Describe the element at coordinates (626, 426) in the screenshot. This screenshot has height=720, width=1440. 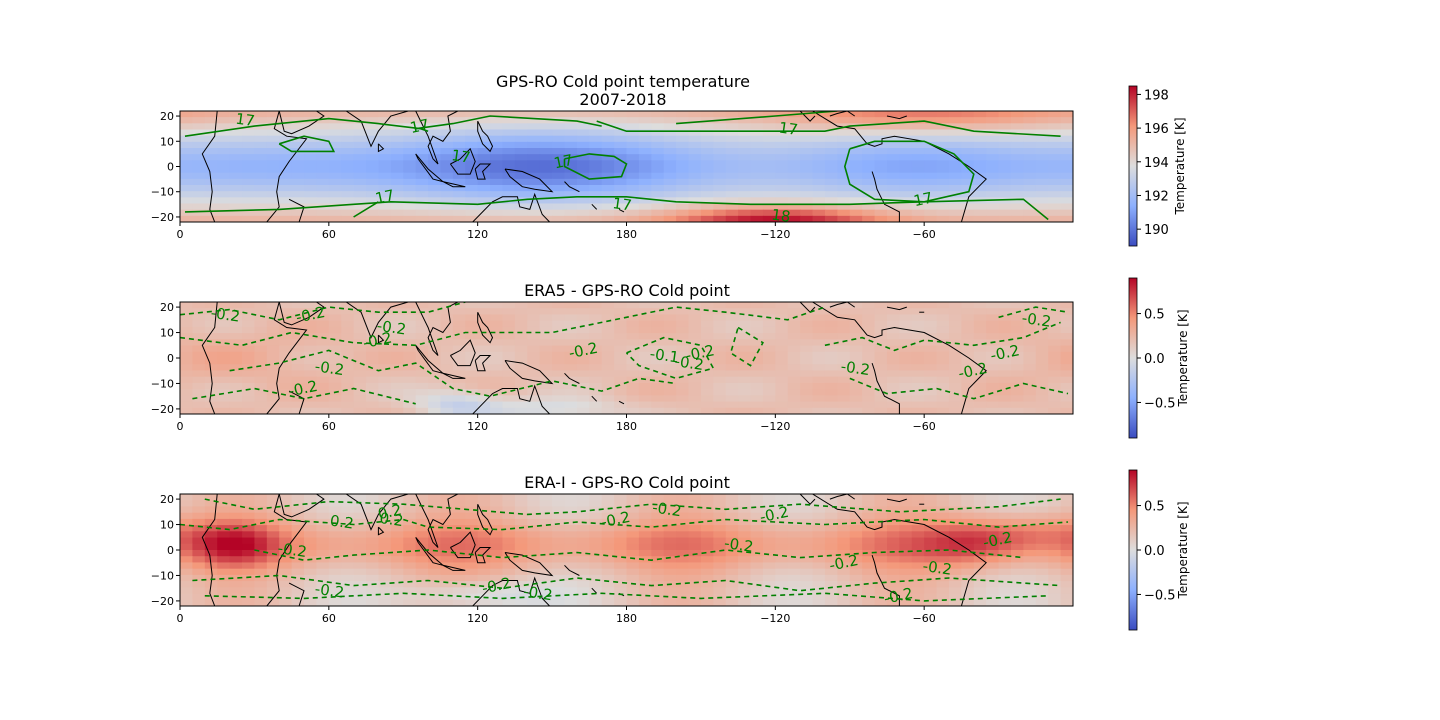
I see `x-tick-label: 180` at that location.